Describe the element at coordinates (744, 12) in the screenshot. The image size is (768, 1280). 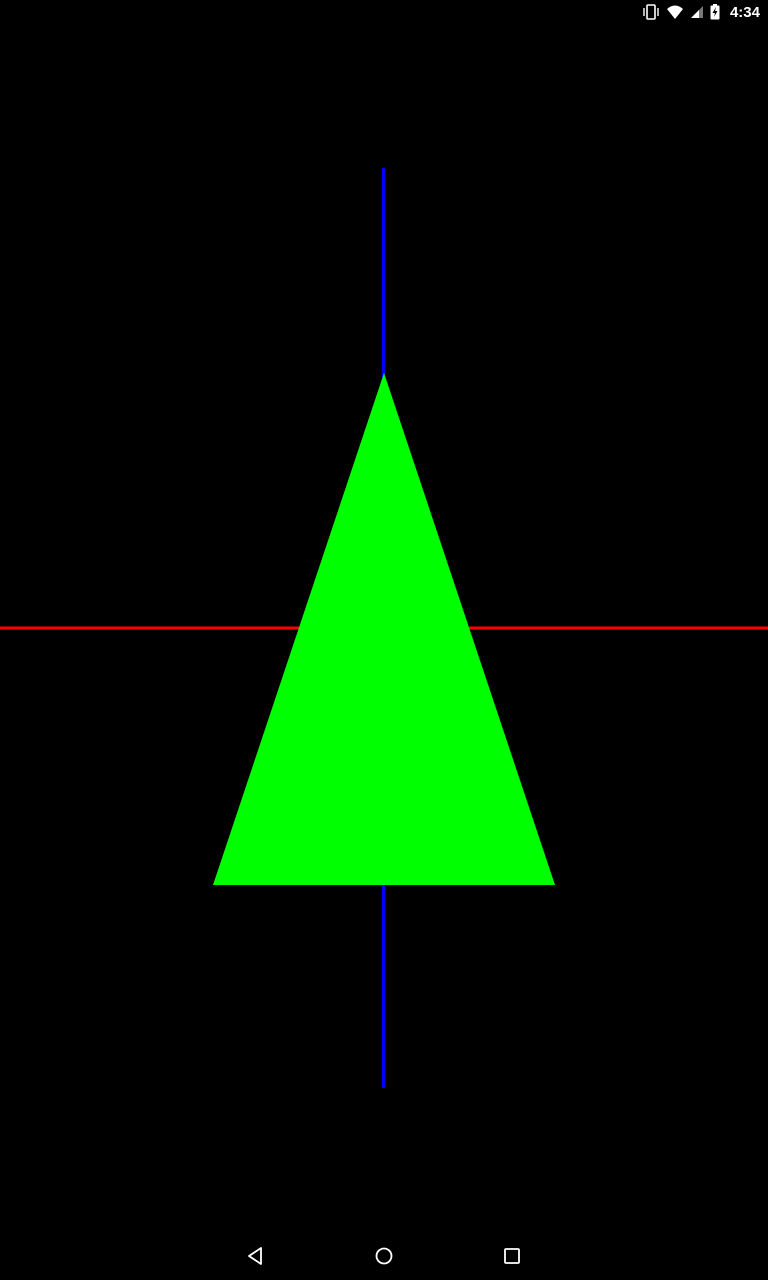
I see `status-clock: 4:34` at that location.